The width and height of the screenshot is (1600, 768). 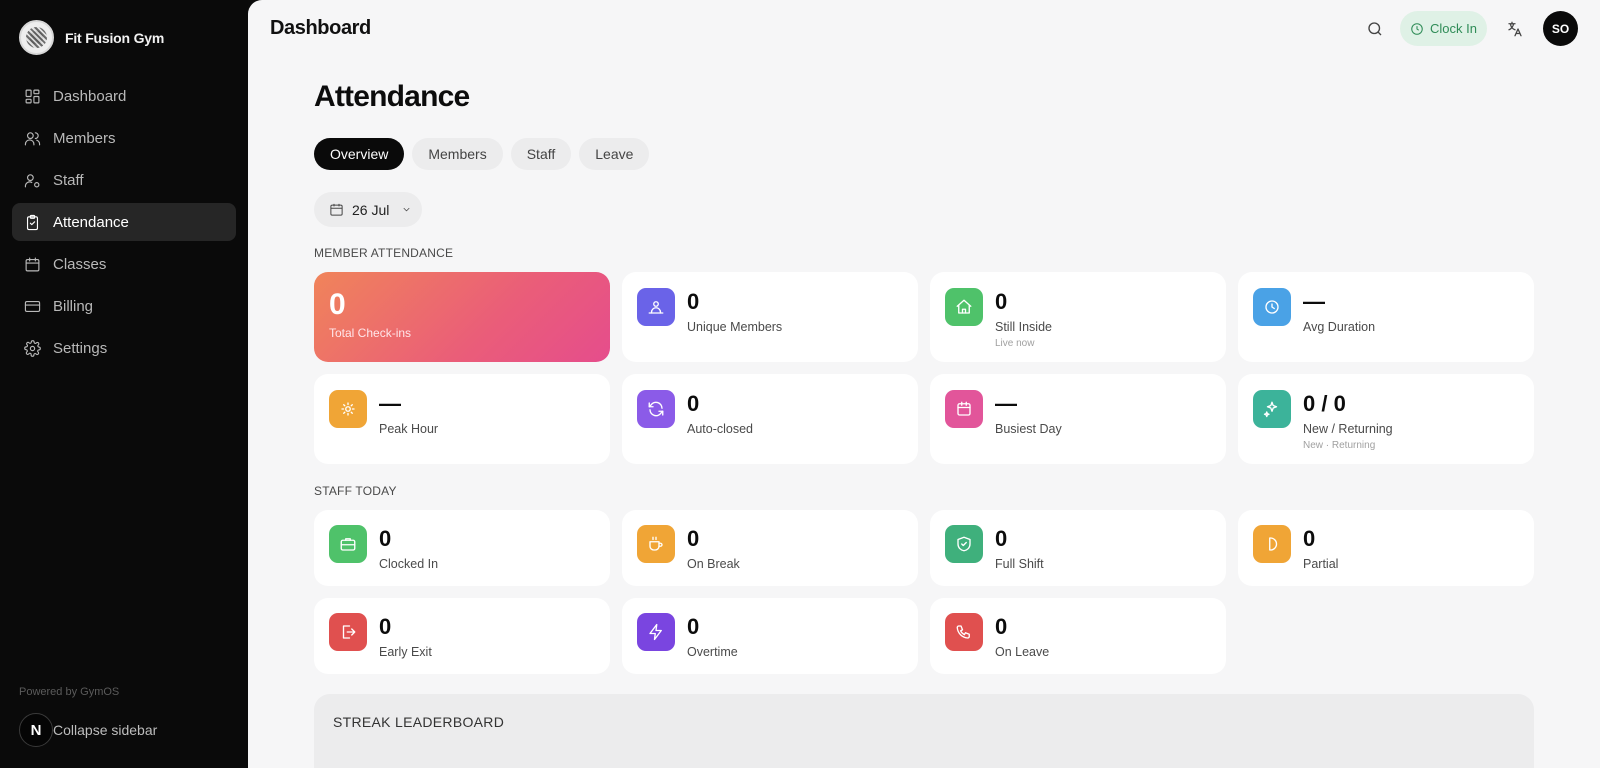 What do you see at coordinates (348, 632) in the screenshot?
I see `log-out-icon` at bounding box center [348, 632].